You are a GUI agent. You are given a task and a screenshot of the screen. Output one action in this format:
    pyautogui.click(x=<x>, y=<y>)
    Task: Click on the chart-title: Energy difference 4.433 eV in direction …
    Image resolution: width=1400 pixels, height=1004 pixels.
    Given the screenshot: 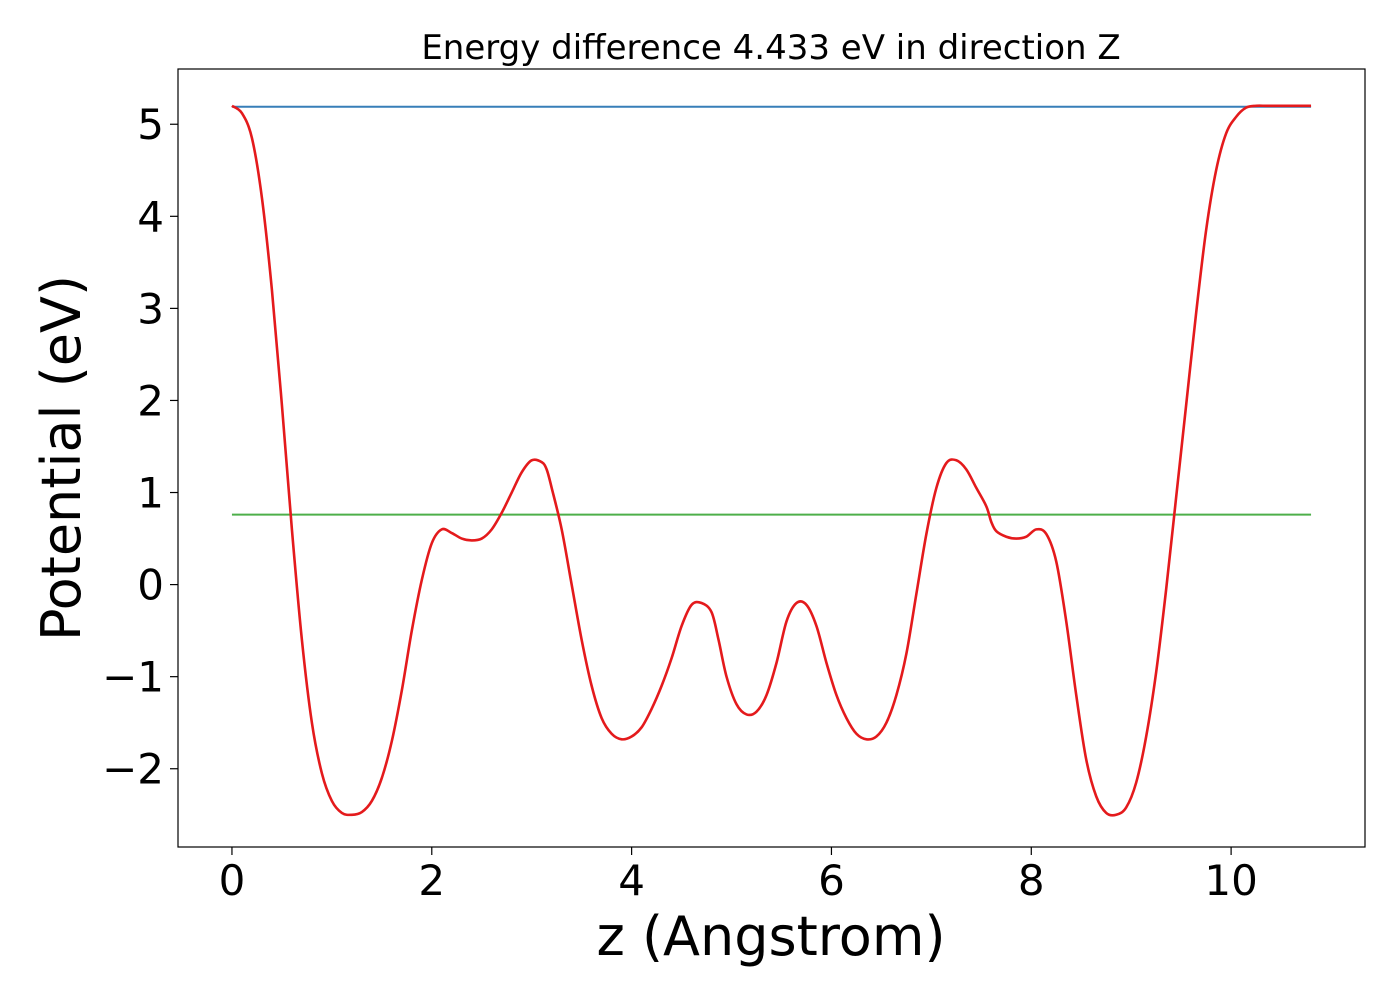 What is the action you would take?
    pyautogui.click(x=770, y=48)
    